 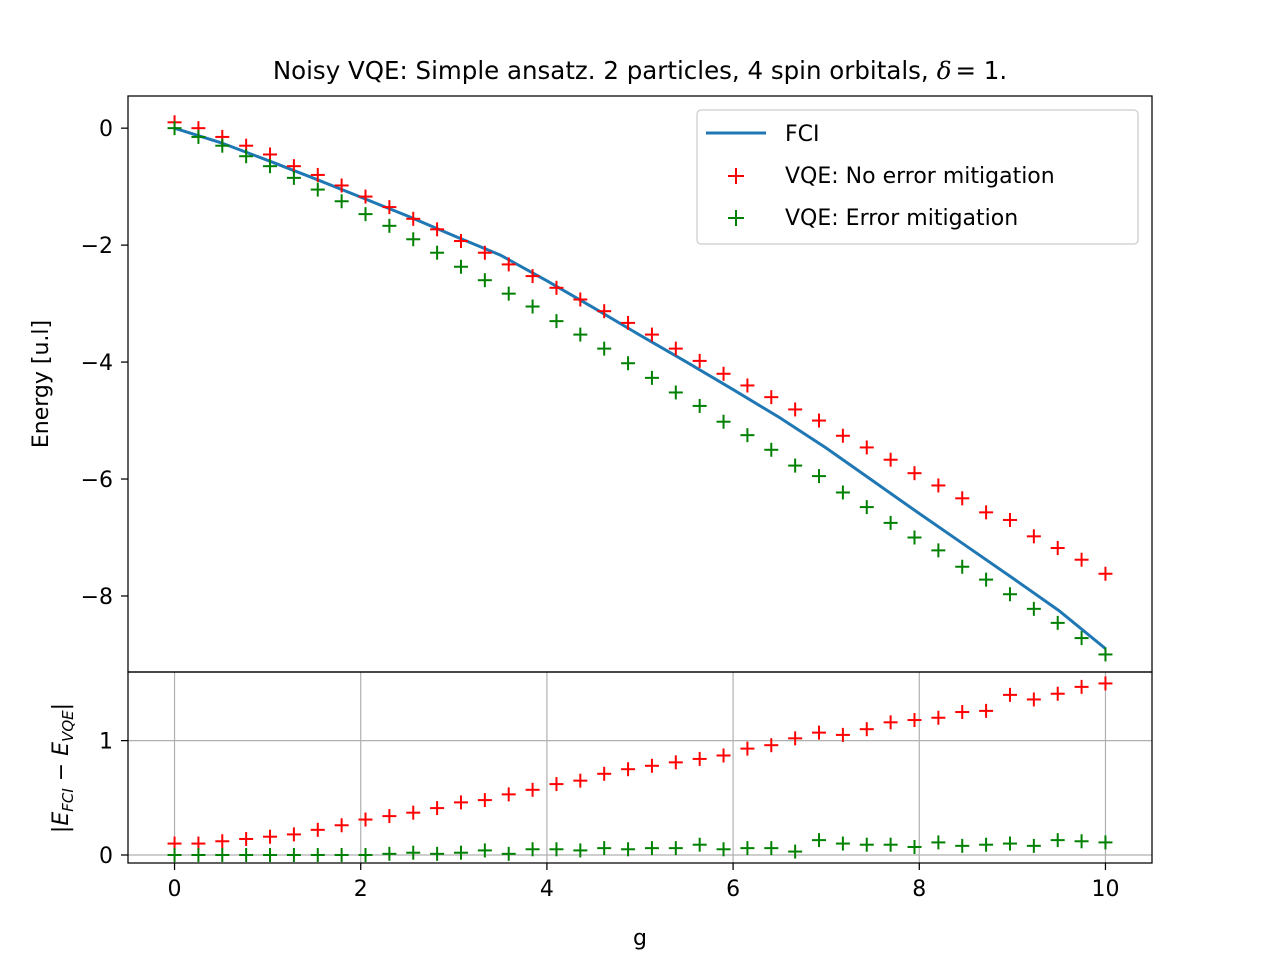 I want to click on x-tick-label: 2, so click(x=361, y=889).